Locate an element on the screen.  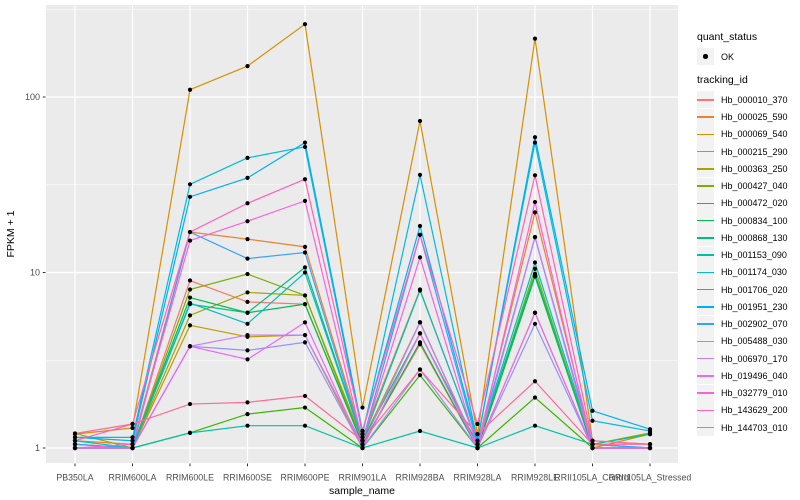
x-tick-label: RRIM928LA is located at coordinates (478, 478).